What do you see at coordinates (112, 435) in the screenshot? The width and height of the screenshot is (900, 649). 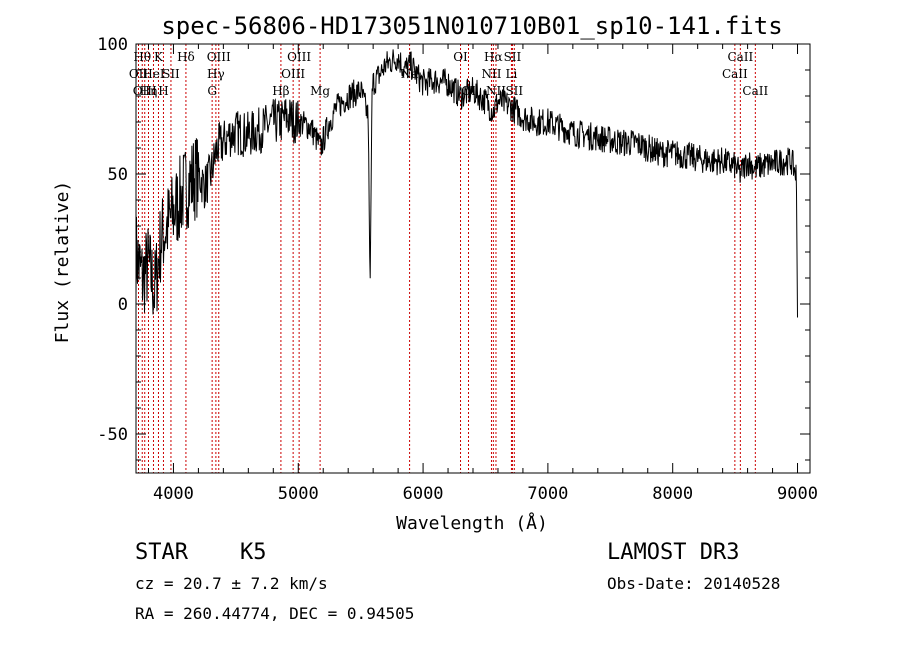 I see `y-tick-label: -50` at bounding box center [112, 435].